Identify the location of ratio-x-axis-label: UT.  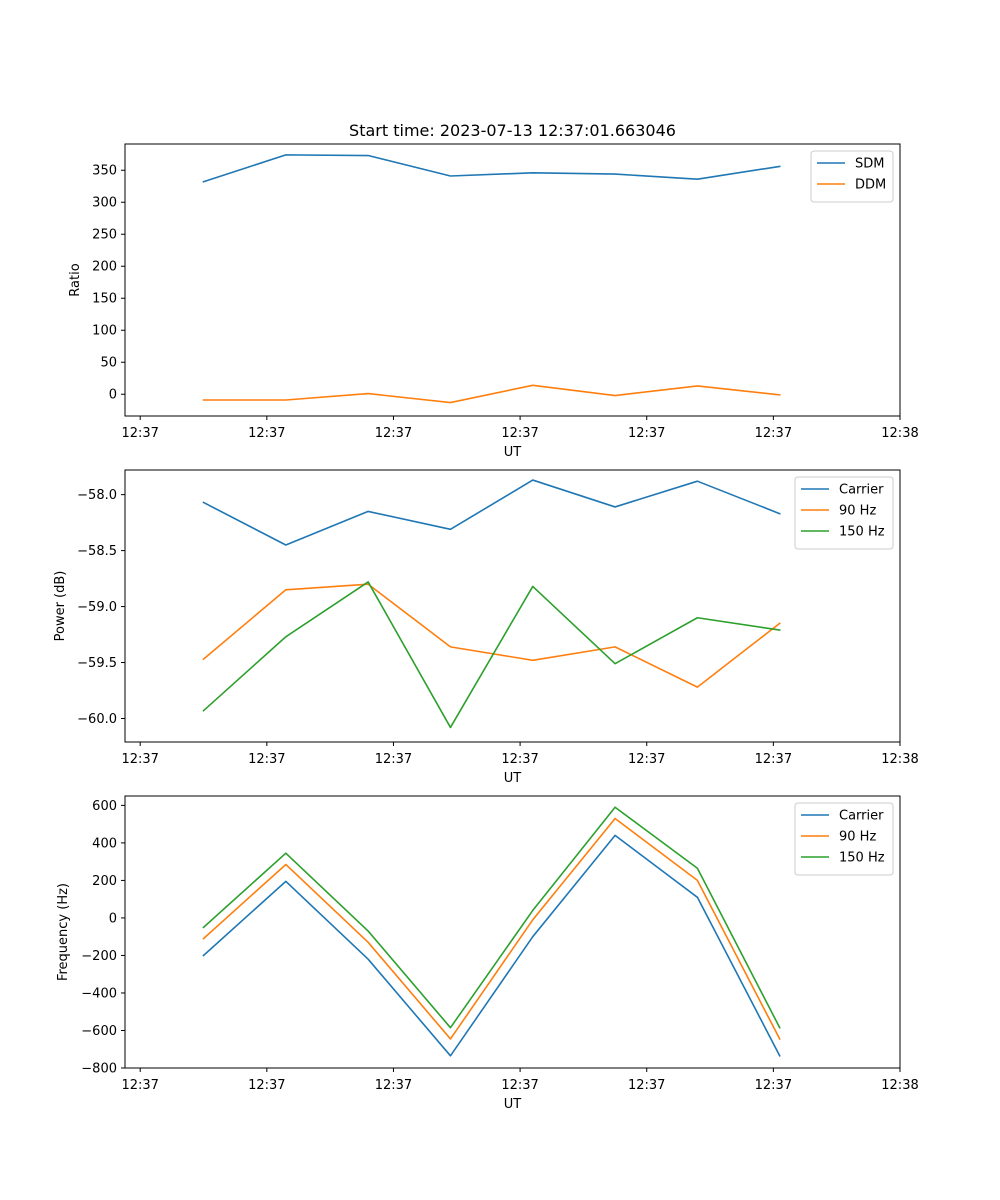
(513, 452).